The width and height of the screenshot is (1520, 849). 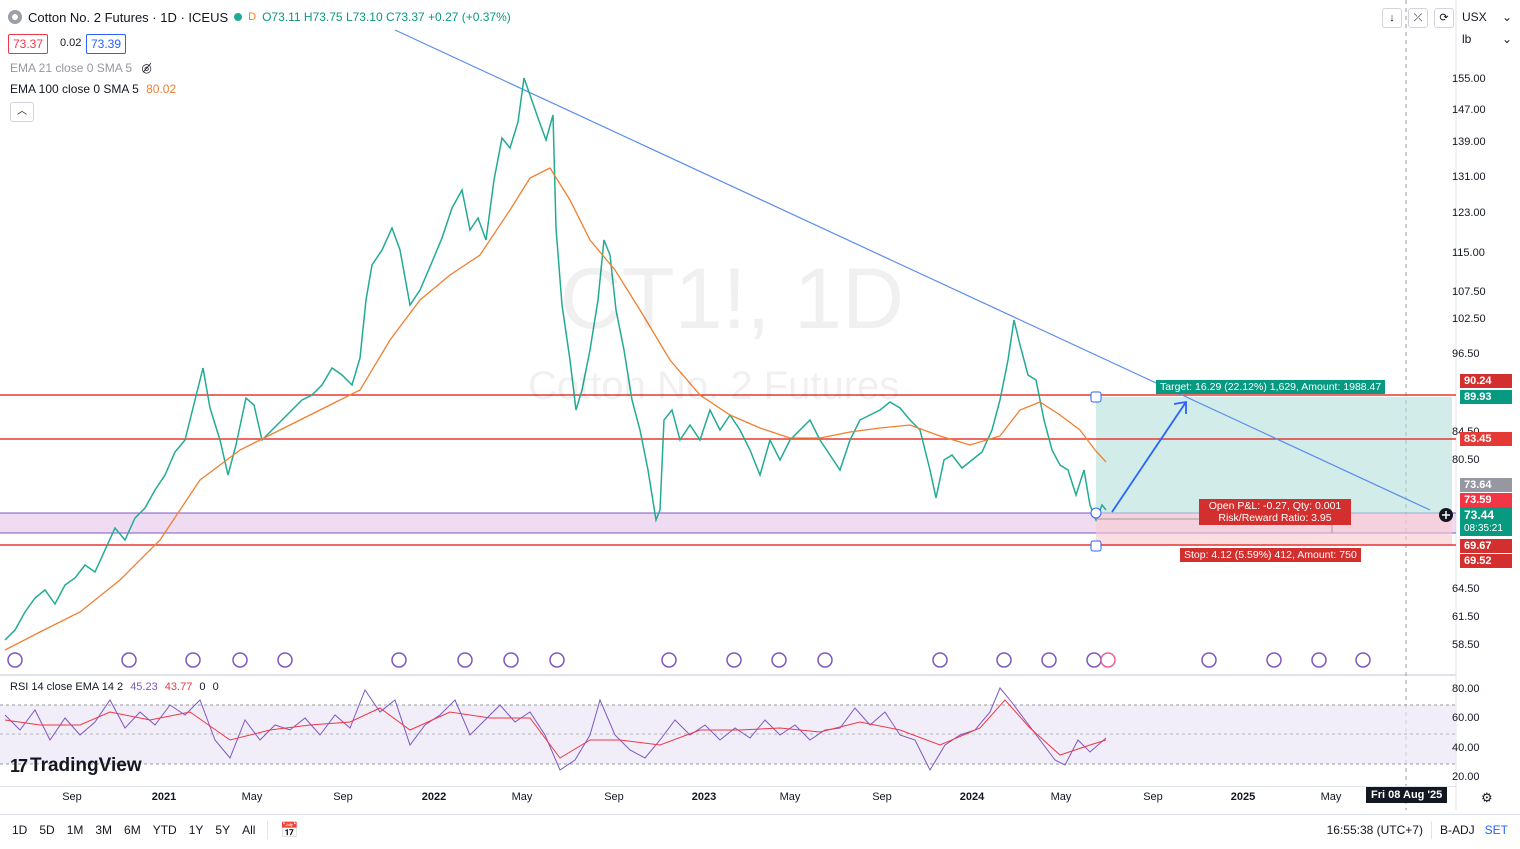 What do you see at coordinates (1374, 830) in the screenshot?
I see `clock-timezone: 16:55:38 (UTC+7)` at bounding box center [1374, 830].